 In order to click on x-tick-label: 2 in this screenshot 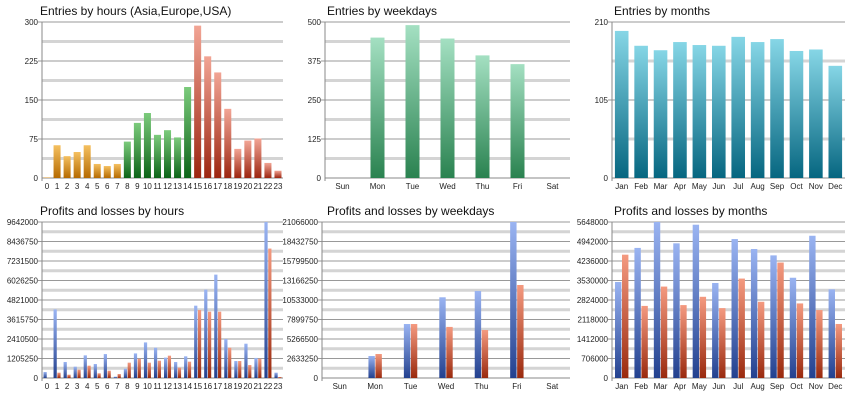, I will do `click(67, 186)`.